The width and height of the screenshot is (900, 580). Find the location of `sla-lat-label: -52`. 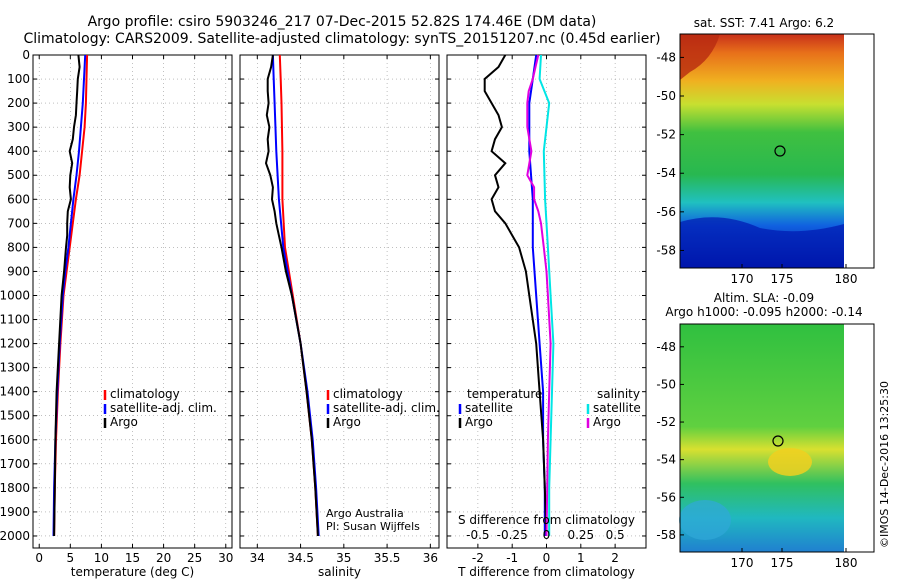

sla-lat-label: -52 is located at coordinates (666, 422).